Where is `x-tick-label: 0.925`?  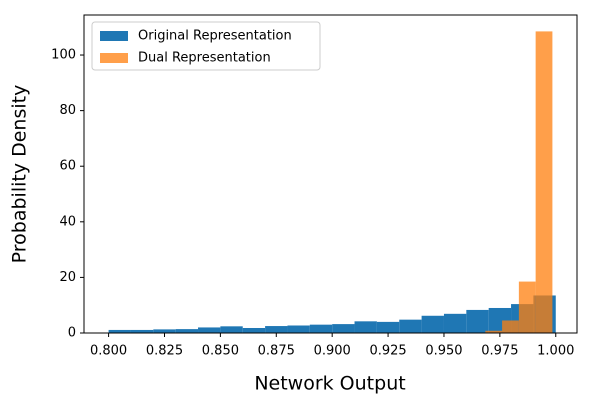 x-tick-label: 0.925 is located at coordinates (387, 351).